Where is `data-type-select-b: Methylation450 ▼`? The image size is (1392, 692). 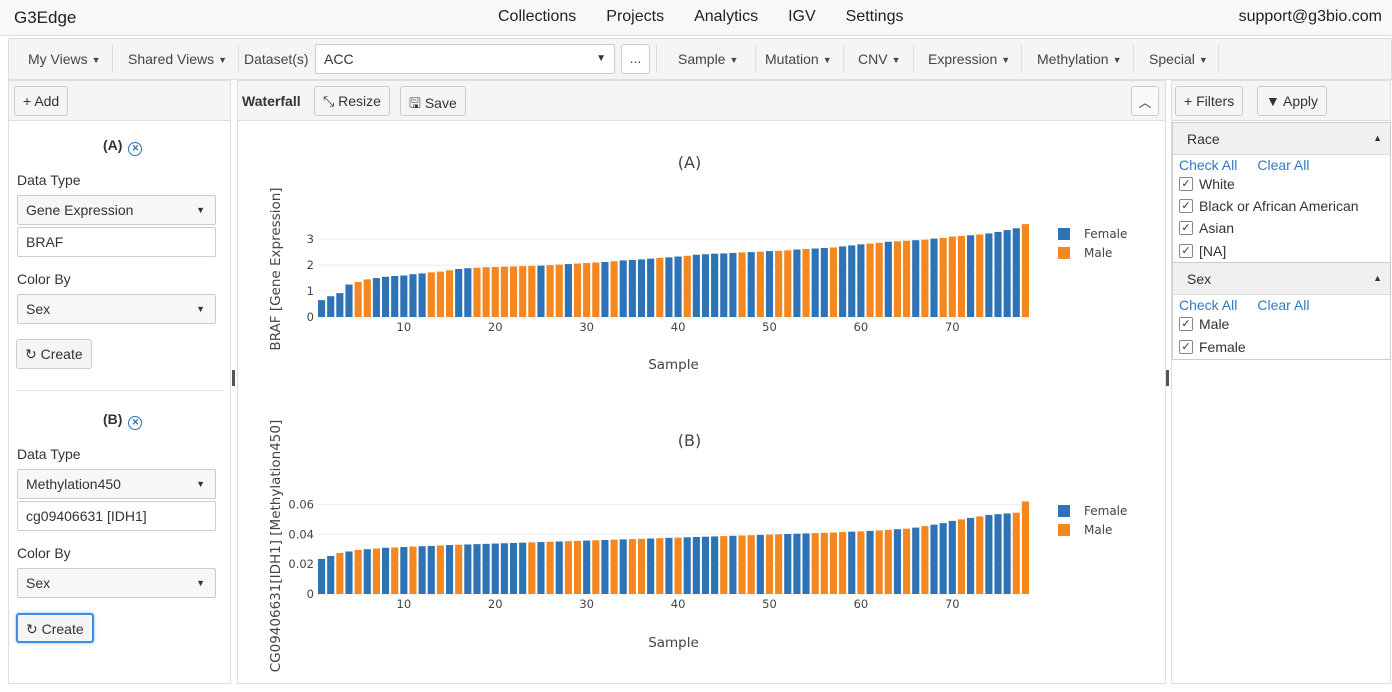
data-type-select-b: Methylation450 ▼ is located at coordinates (116, 484).